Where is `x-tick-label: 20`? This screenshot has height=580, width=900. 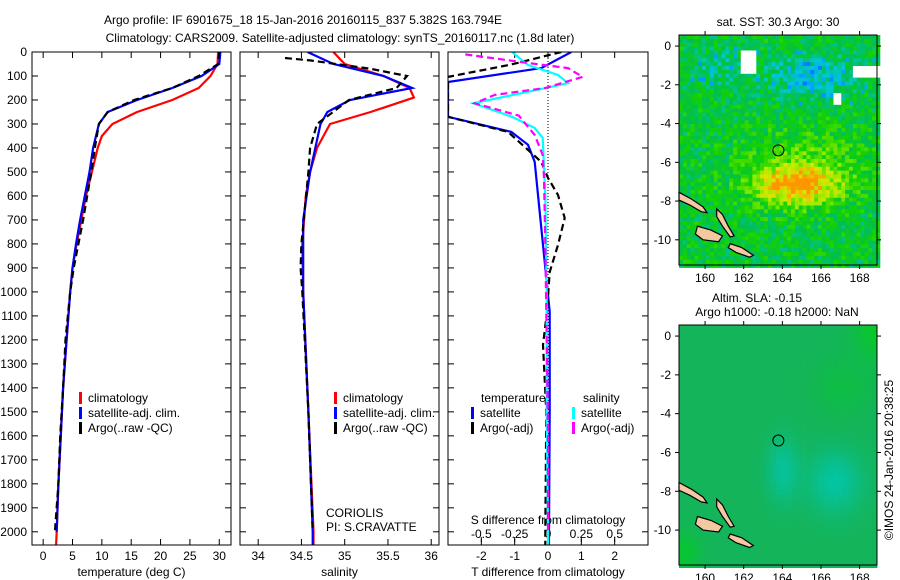
x-tick-label: 20 is located at coordinates (161, 556).